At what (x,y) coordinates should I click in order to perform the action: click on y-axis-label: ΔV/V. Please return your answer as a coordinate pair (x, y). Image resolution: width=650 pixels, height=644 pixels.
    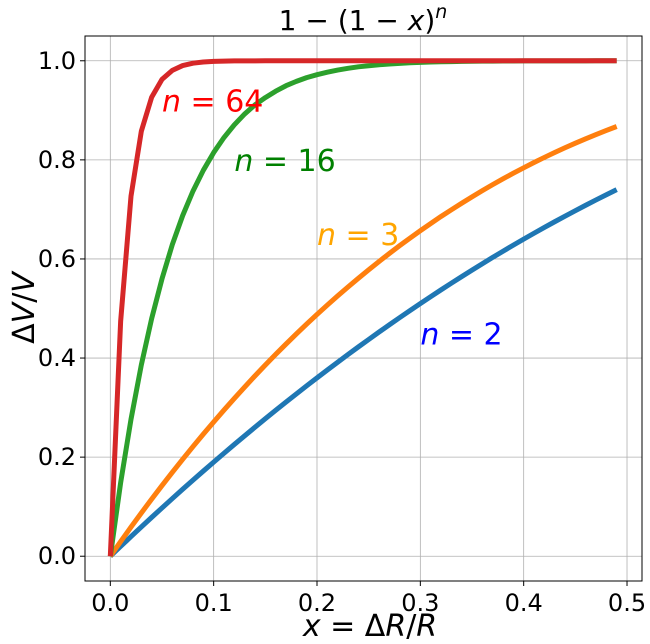
    Looking at the image, I should click on (24, 307).